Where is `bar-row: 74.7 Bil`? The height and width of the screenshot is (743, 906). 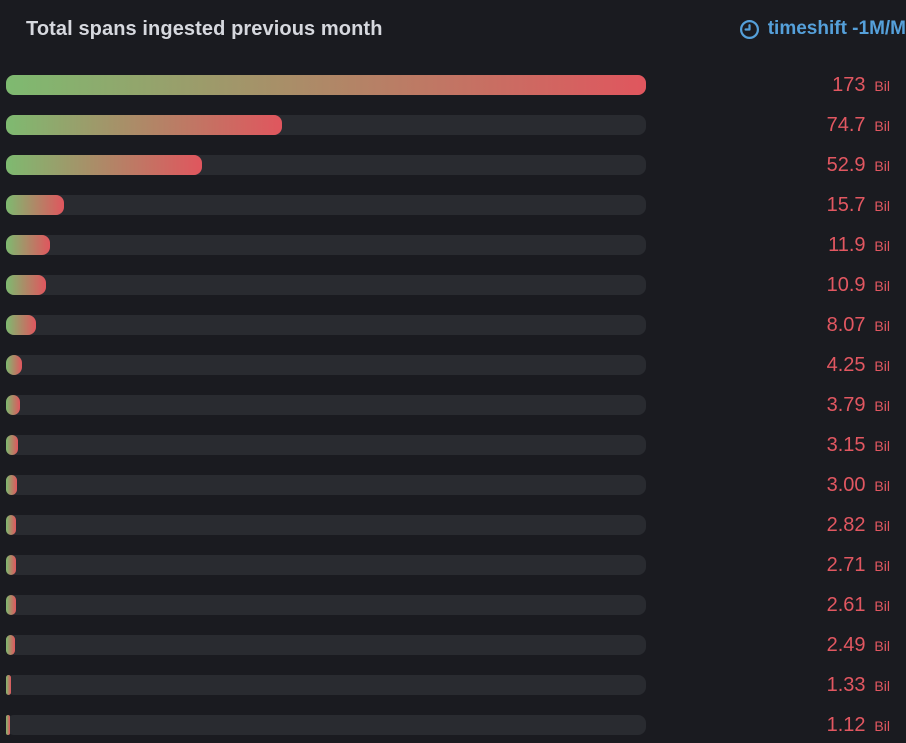 bar-row: 74.7 Bil is located at coordinates (453, 125).